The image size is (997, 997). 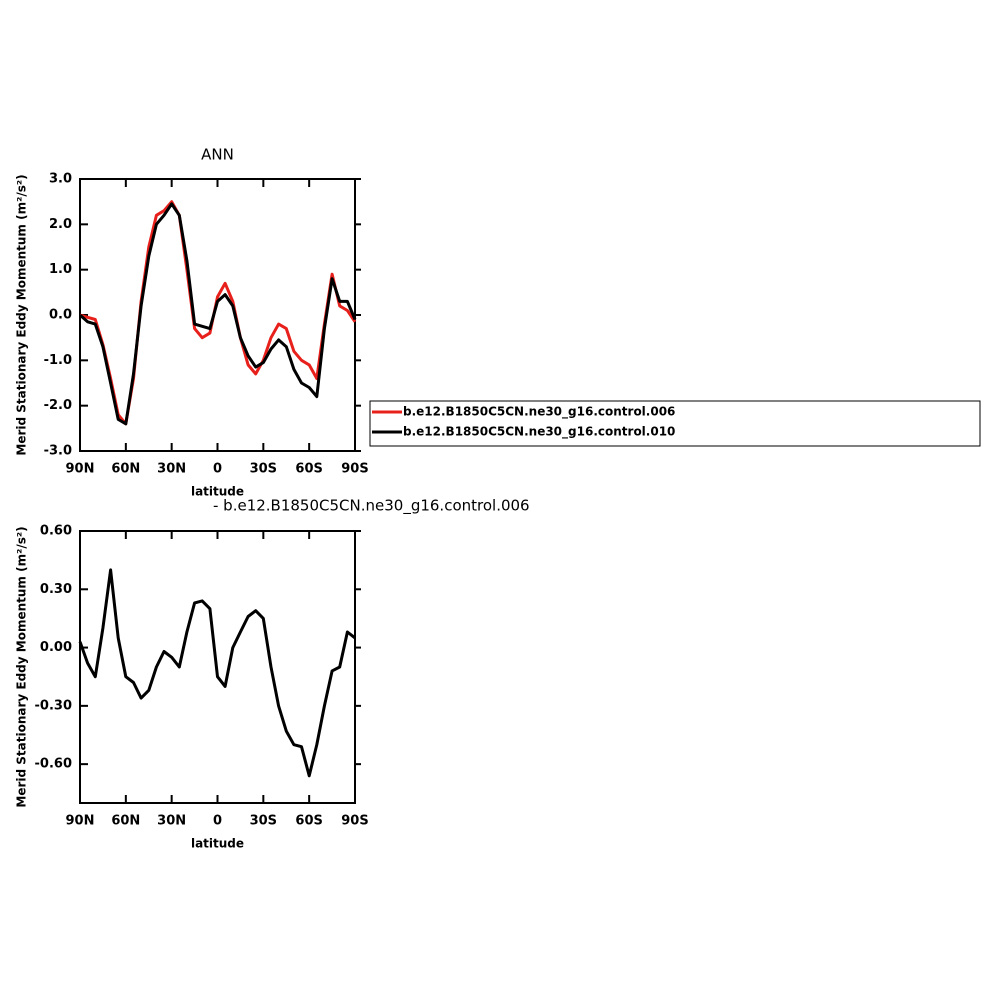 I want to click on chart-subtitle: - b.e12.B1850C5CN.ne30_g16.control.006, so click(x=371, y=506).